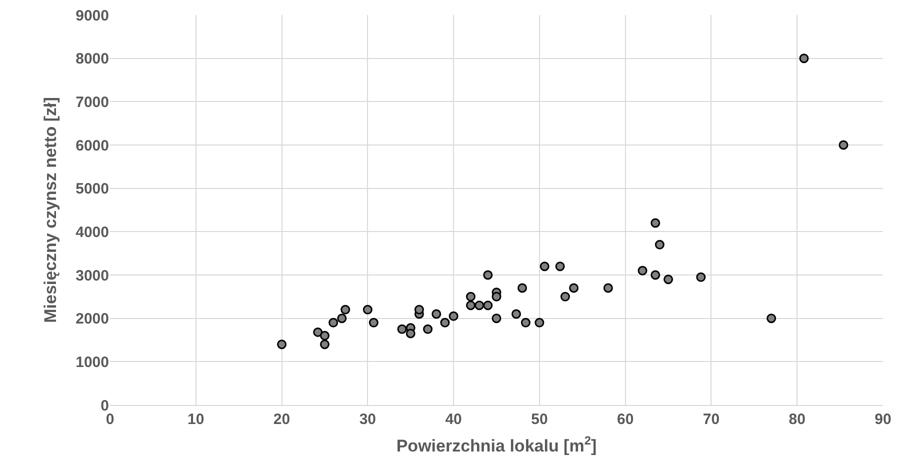 The height and width of the screenshot is (475, 903). What do you see at coordinates (711, 419) in the screenshot?
I see `x-tick-label: 70` at bounding box center [711, 419].